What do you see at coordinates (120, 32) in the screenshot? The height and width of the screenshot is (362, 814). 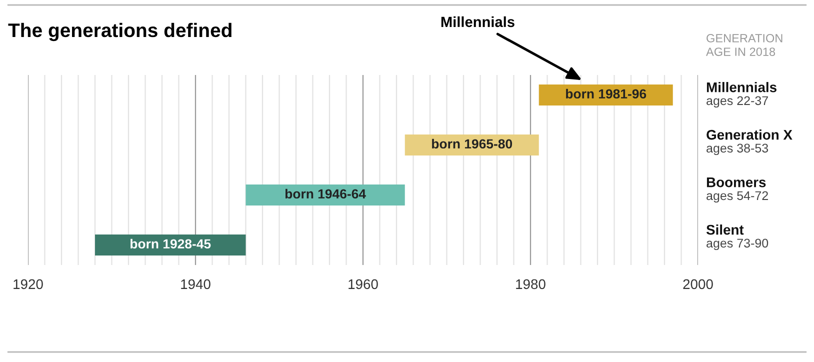 I see `chart-title: The generations defined` at bounding box center [120, 32].